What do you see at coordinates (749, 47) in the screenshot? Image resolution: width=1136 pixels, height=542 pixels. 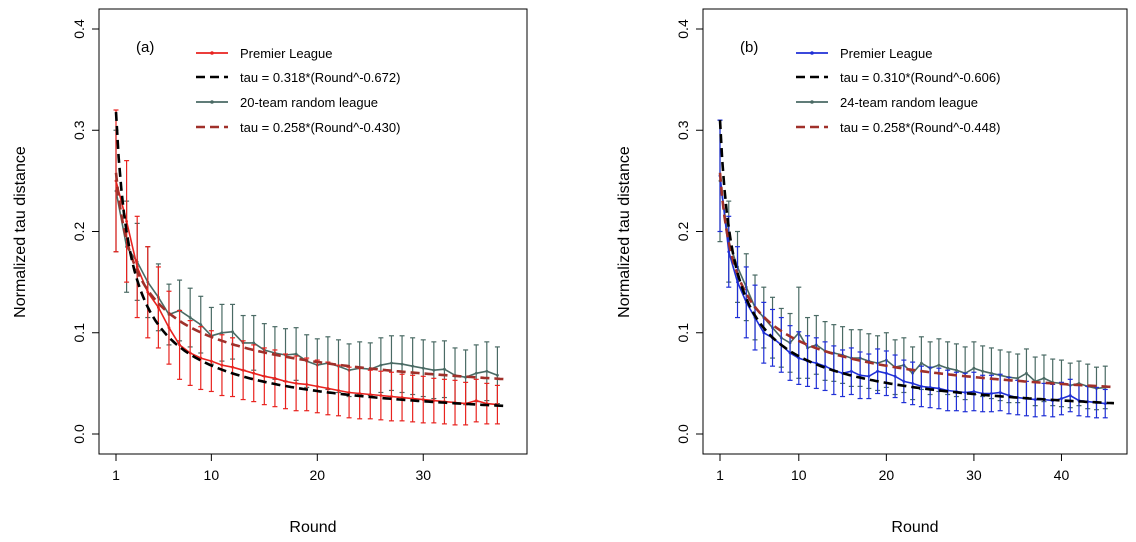 I see `panel-label: (b)` at bounding box center [749, 47].